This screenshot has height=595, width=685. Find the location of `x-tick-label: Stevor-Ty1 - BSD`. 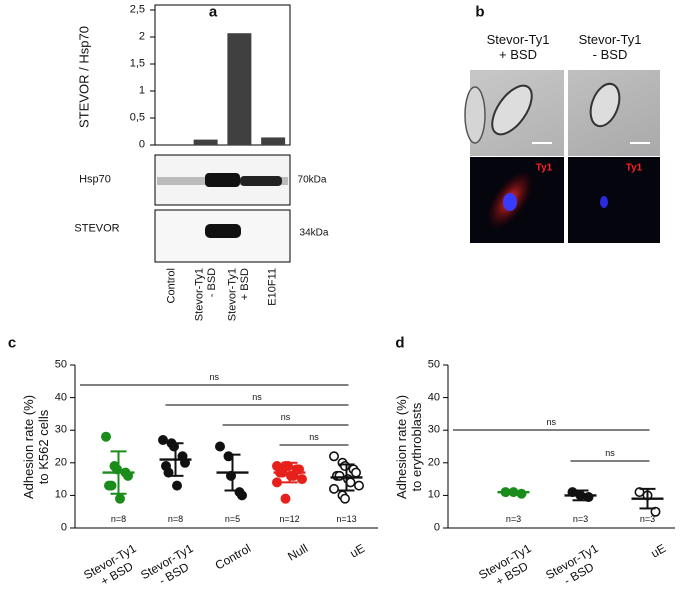

x-tick-label: Stevor-Ty1 - BSD is located at coordinates (205, 295).